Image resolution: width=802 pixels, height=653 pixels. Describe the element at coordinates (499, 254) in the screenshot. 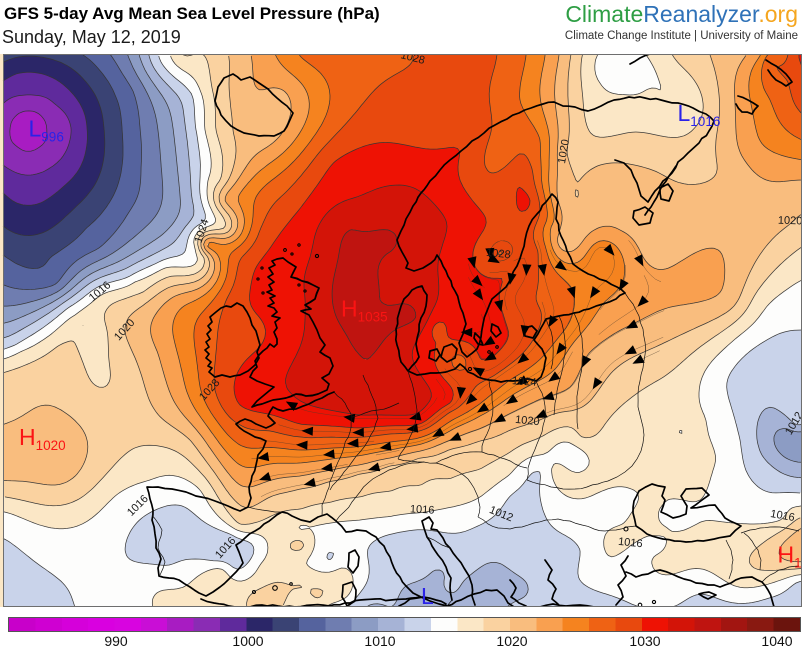

I see `svg-text: 1028` at that location.